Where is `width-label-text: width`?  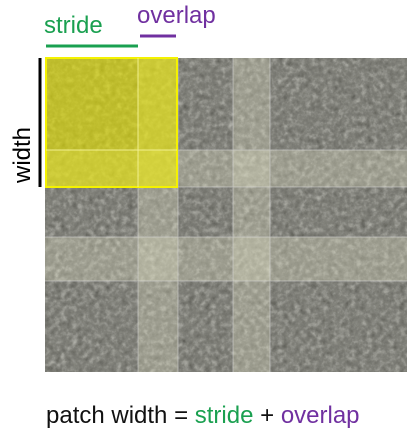
width-label-text: width is located at coordinates (22, 155).